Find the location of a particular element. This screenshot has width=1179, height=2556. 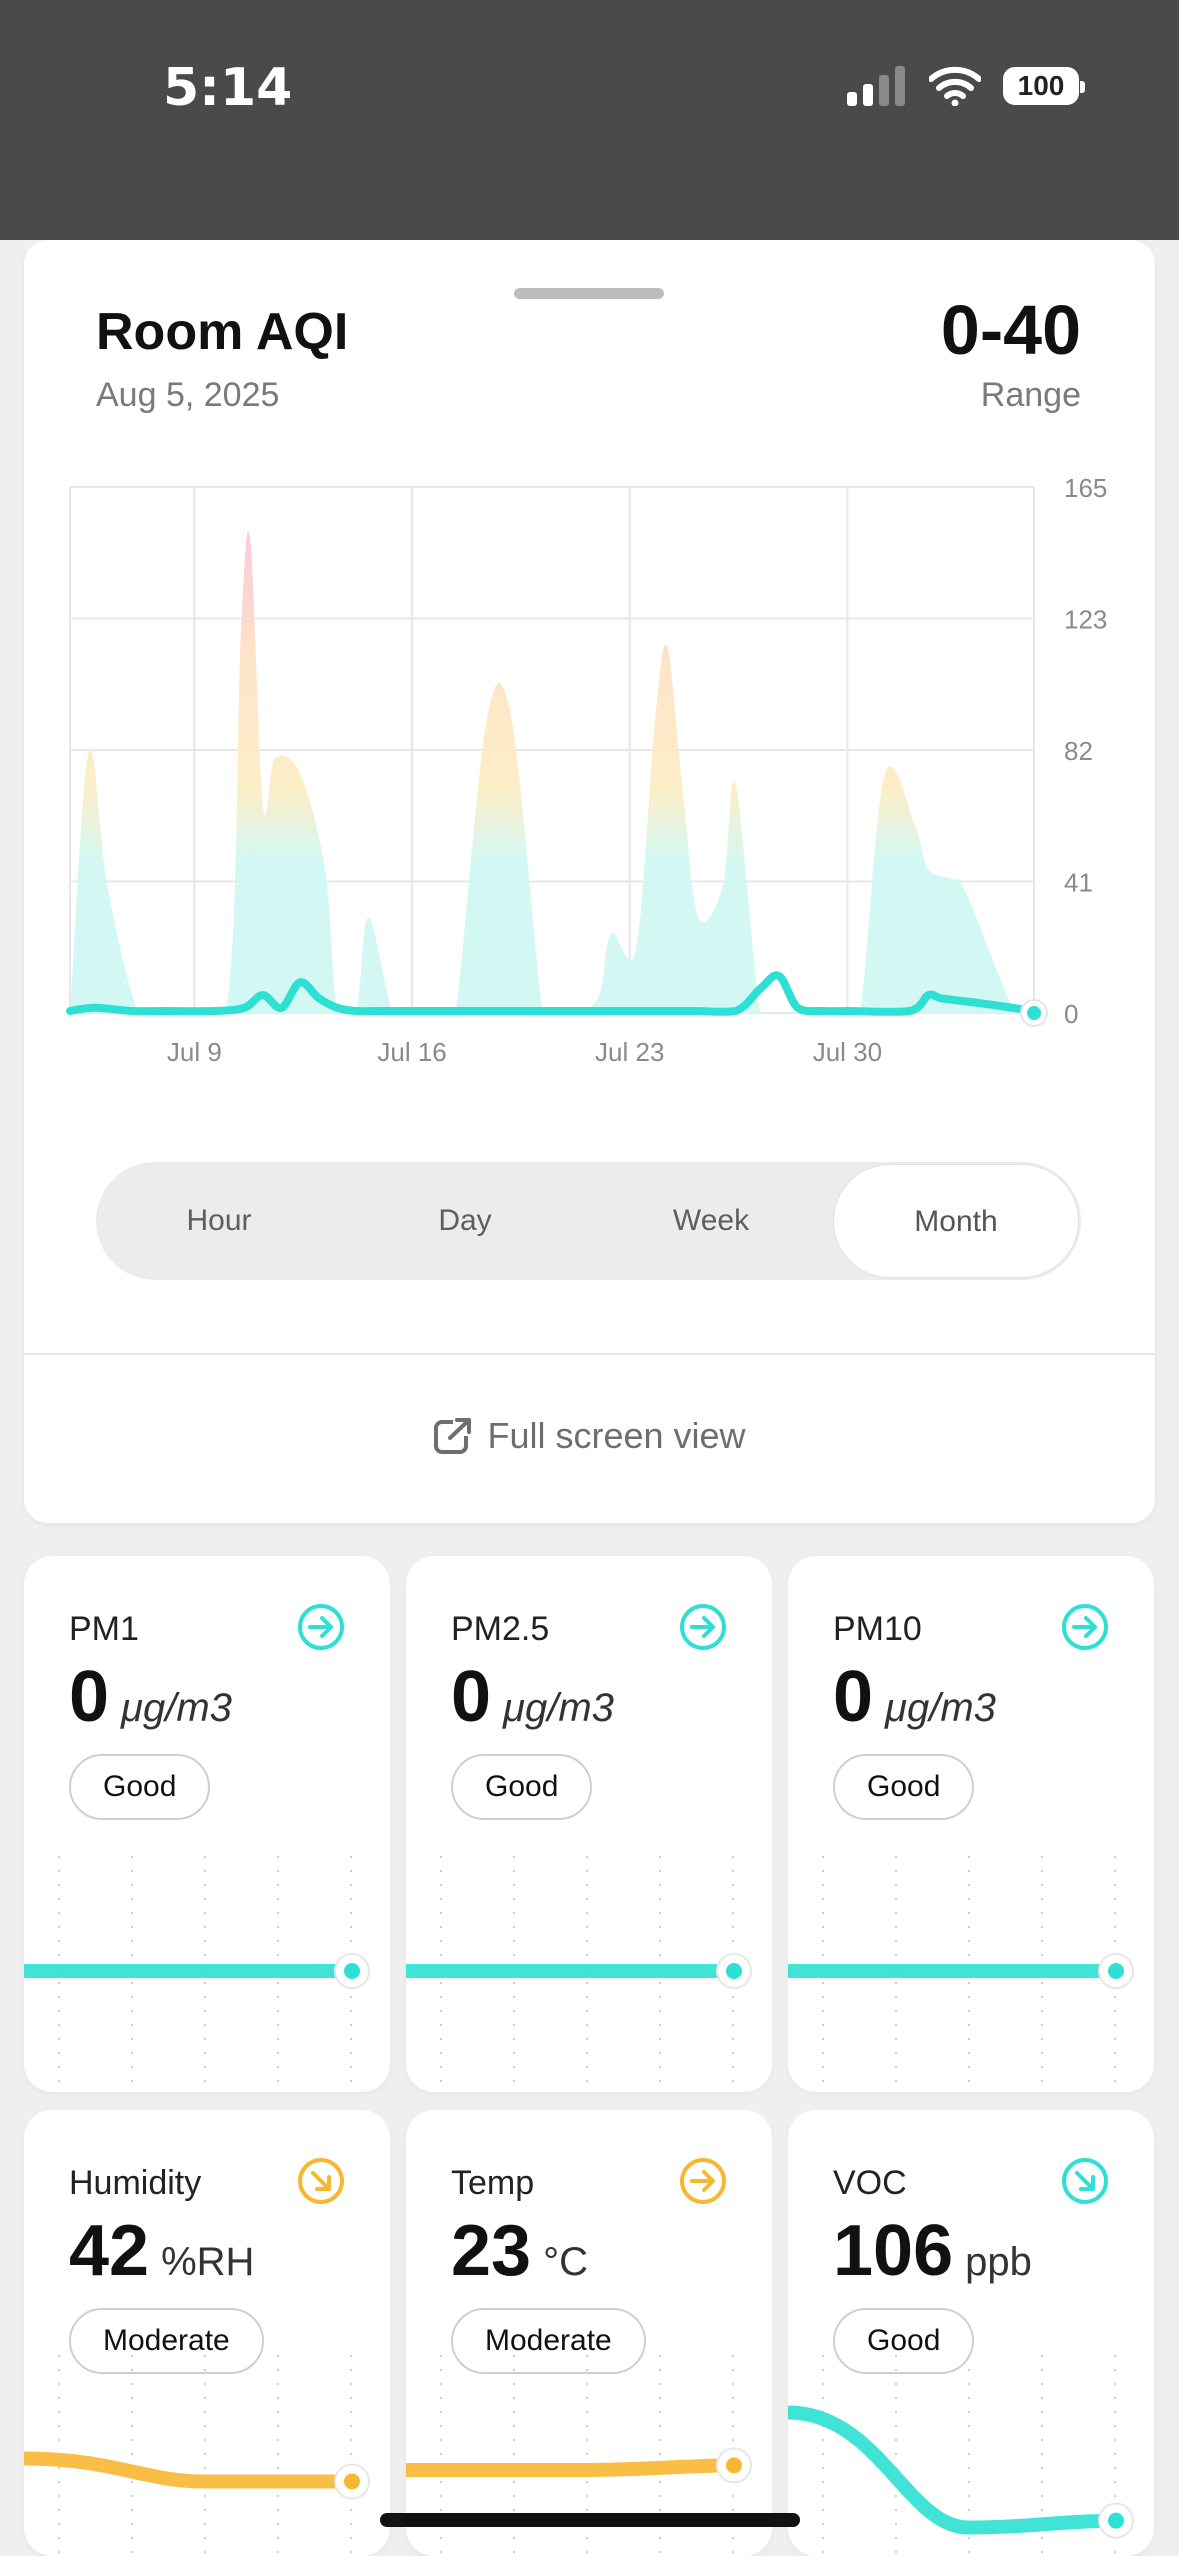

y-tick-label: 0 is located at coordinates (1071, 1014).